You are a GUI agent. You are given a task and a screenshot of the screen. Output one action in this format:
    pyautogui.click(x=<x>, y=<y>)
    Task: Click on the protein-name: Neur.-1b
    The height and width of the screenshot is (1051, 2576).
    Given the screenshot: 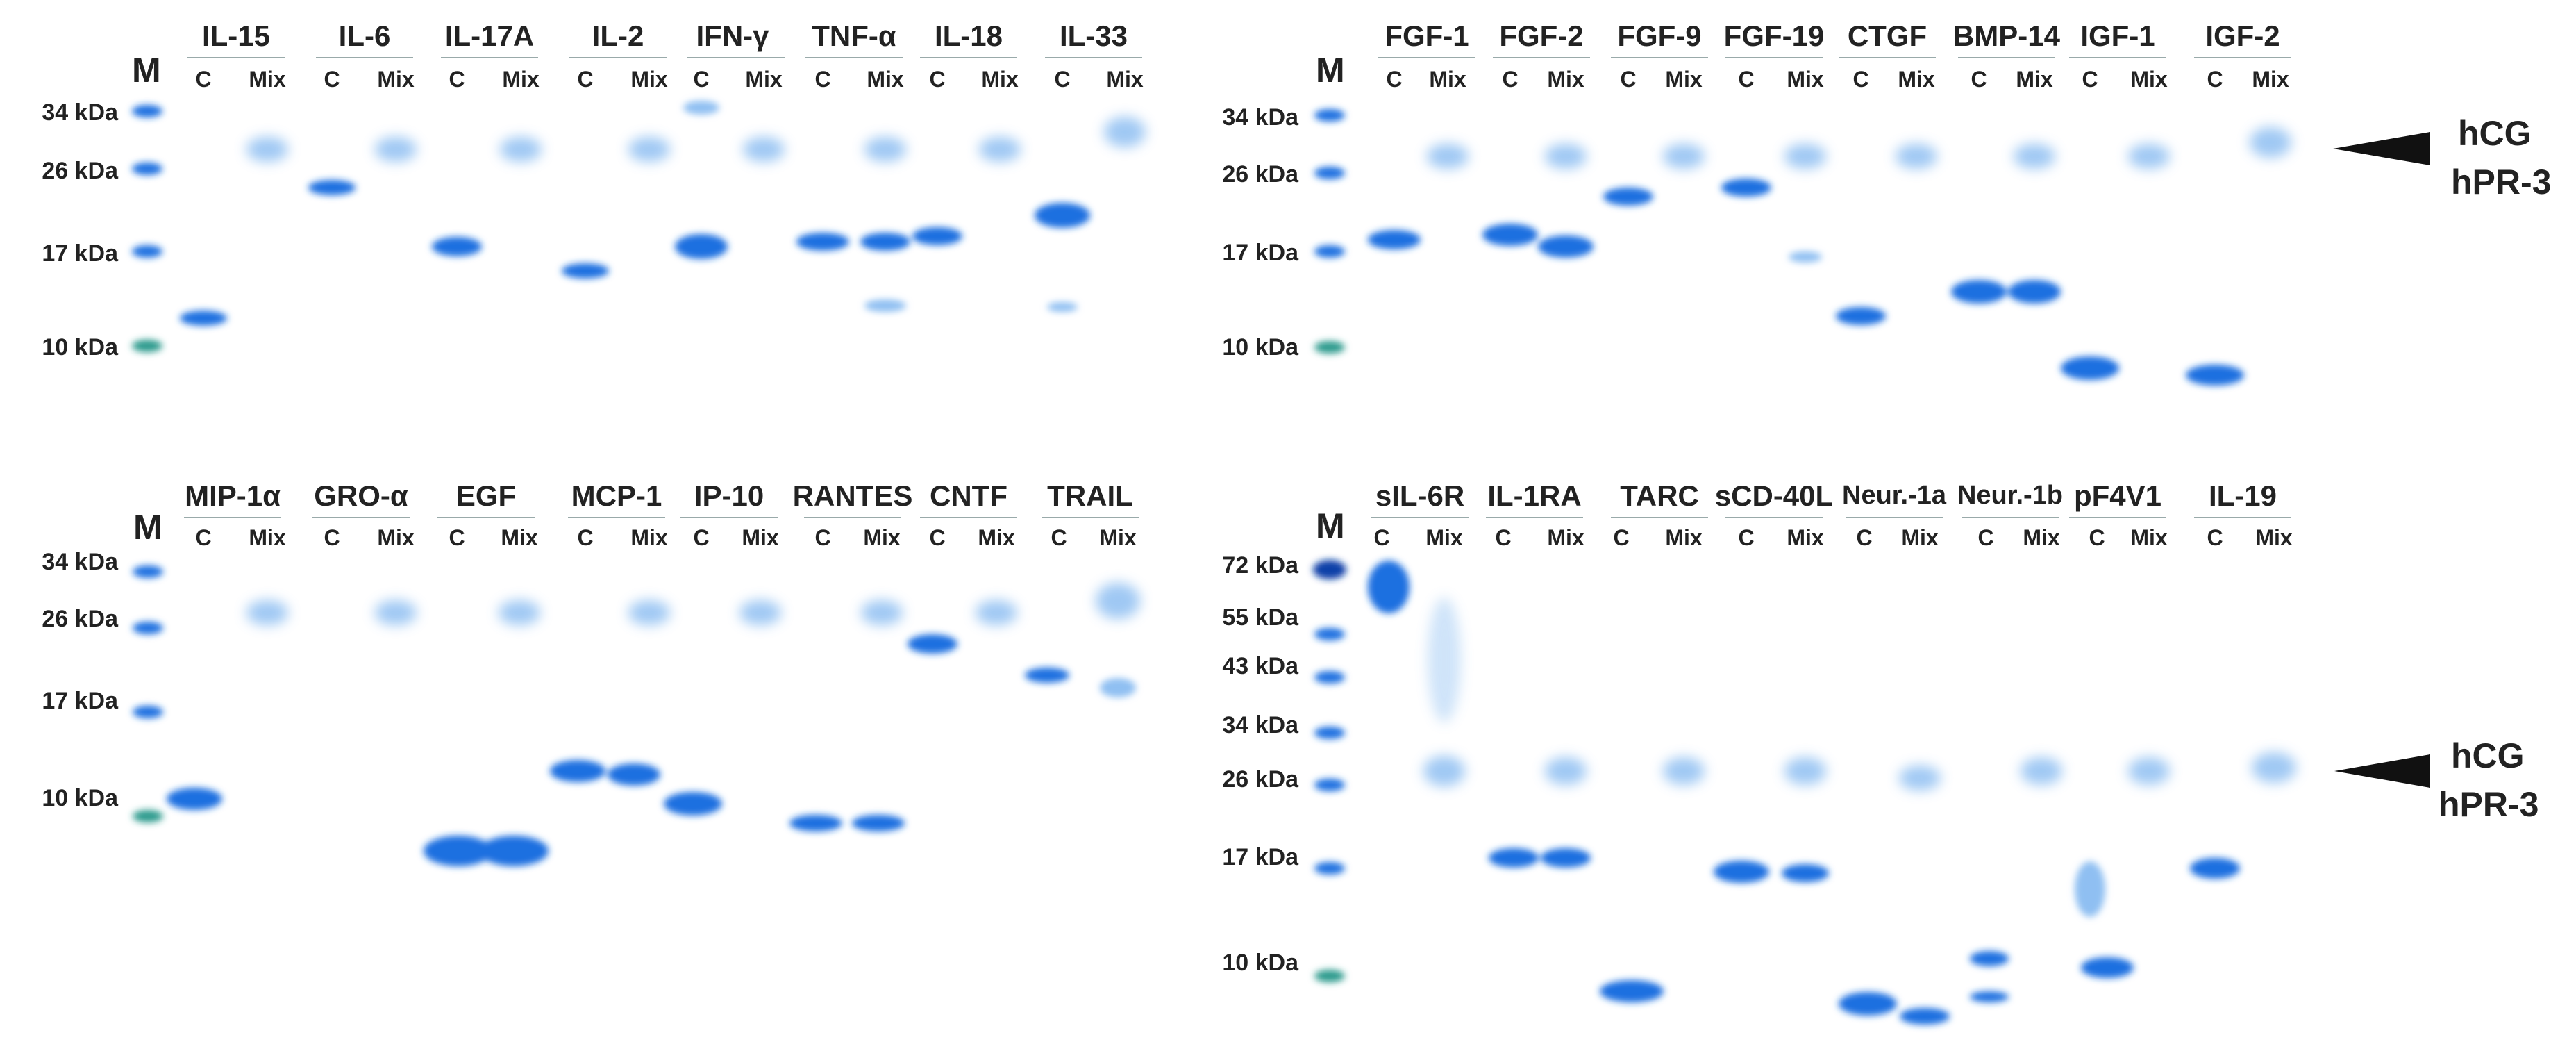 What is the action you would take?
    pyautogui.click(x=2010, y=495)
    